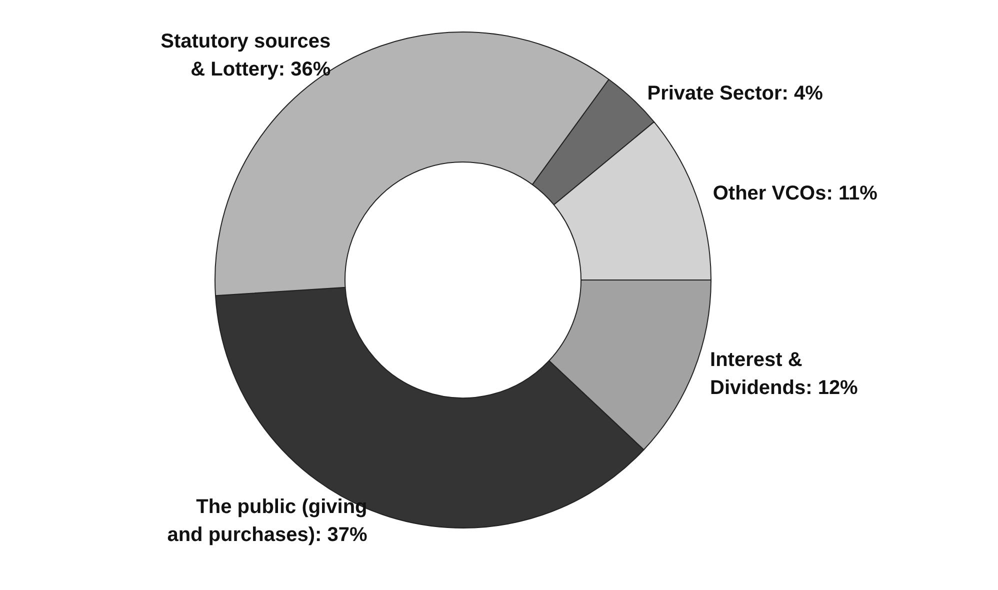 This screenshot has width=998, height=590. What do you see at coordinates (784, 374) in the screenshot?
I see `slice-label: Interest & Dividends: 12%` at bounding box center [784, 374].